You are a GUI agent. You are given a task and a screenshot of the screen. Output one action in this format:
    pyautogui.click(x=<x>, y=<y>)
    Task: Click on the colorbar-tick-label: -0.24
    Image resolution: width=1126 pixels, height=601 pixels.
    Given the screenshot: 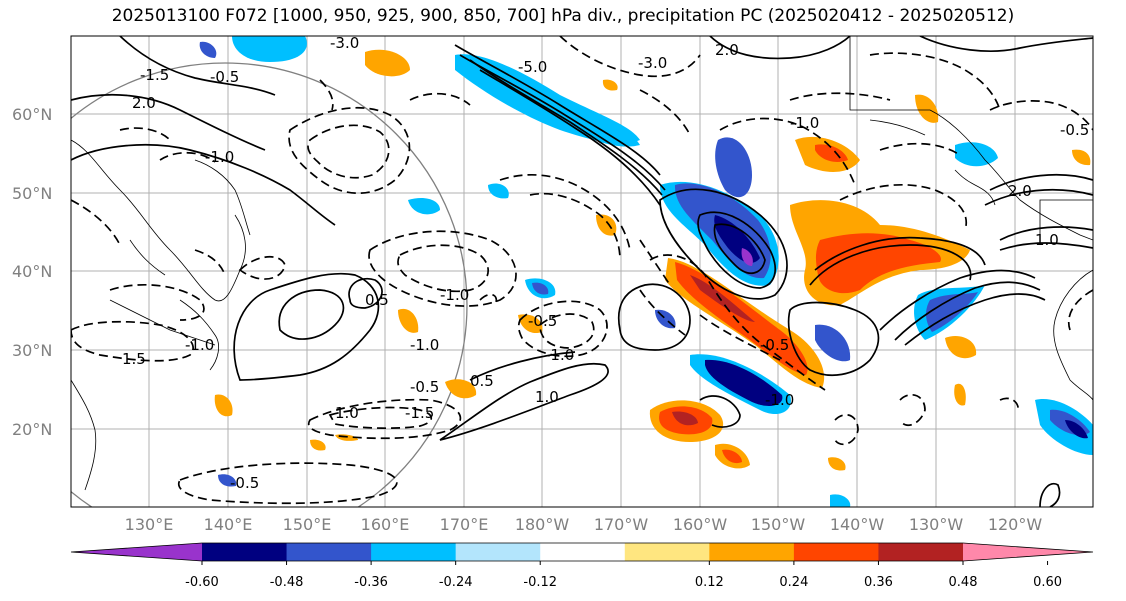 What is the action you would take?
    pyautogui.click(x=456, y=582)
    